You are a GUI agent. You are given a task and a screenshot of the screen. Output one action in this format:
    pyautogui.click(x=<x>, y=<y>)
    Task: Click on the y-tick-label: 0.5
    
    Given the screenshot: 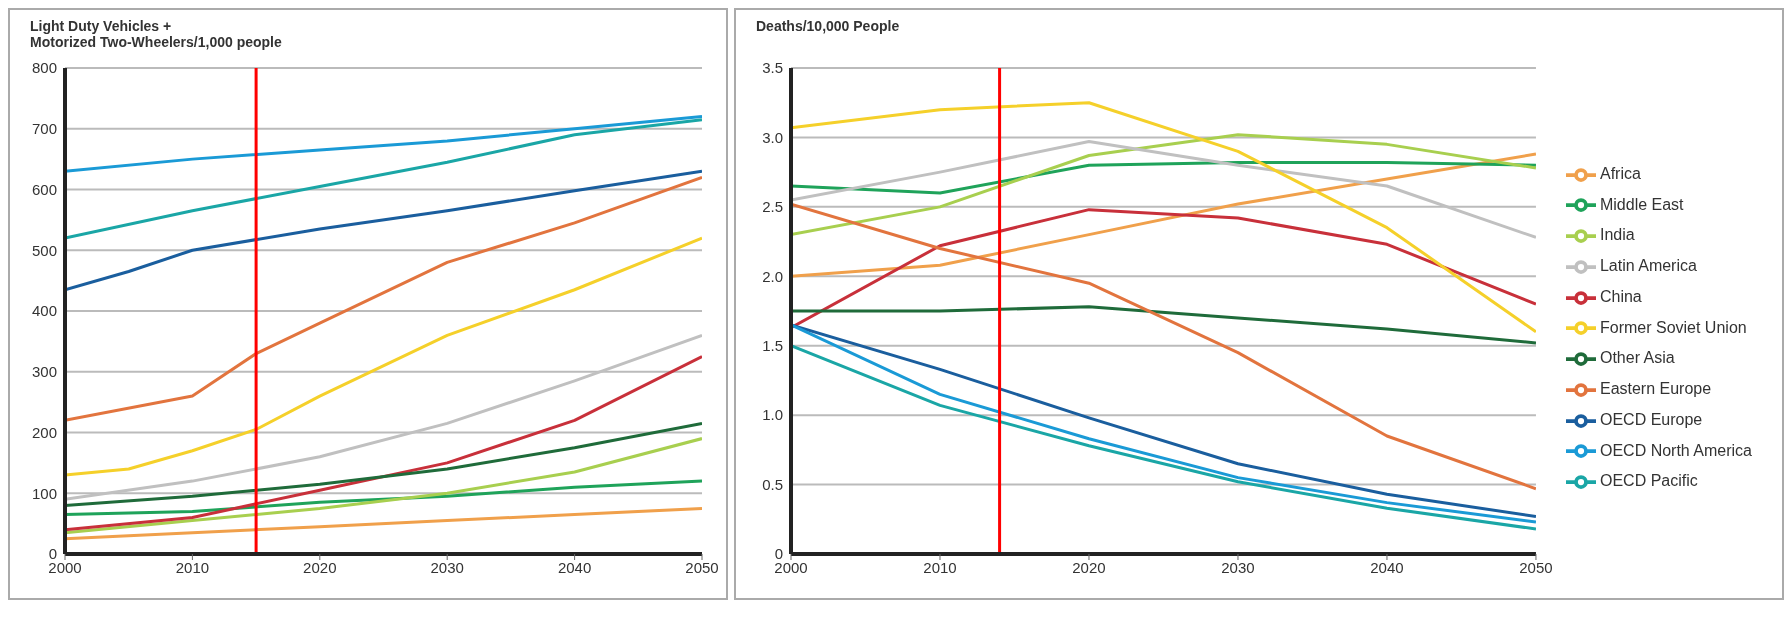 What is the action you would take?
    pyautogui.click(x=772, y=484)
    